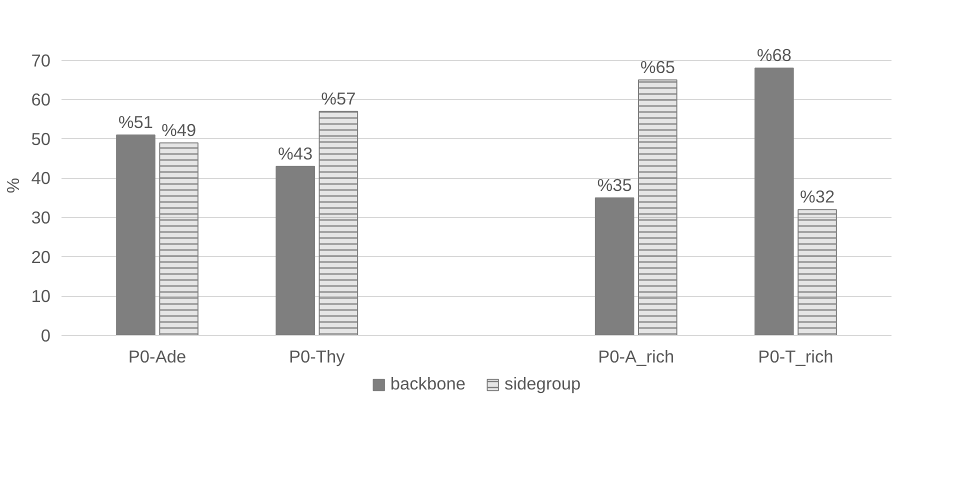 The width and height of the screenshot is (972, 480). Describe the element at coordinates (658, 66) in the screenshot. I see `data-label: %65` at that location.